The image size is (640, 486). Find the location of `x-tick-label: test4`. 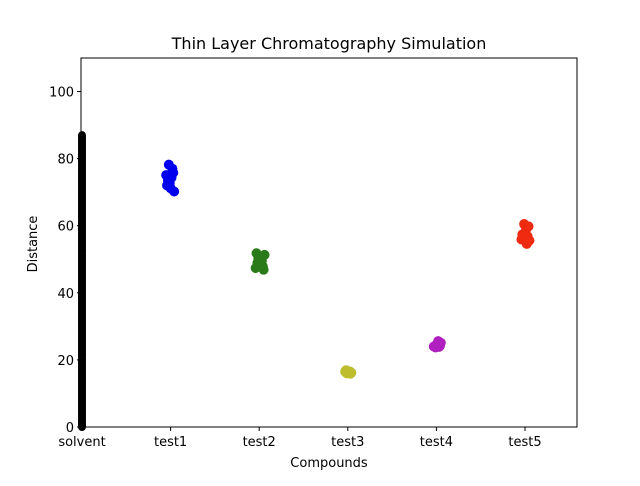

x-tick-label: test4 is located at coordinates (436, 442).